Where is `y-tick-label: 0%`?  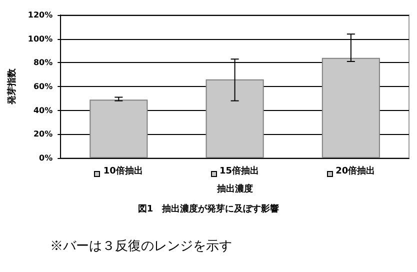 y-tick-label: 0% is located at coordinates (46, 158).